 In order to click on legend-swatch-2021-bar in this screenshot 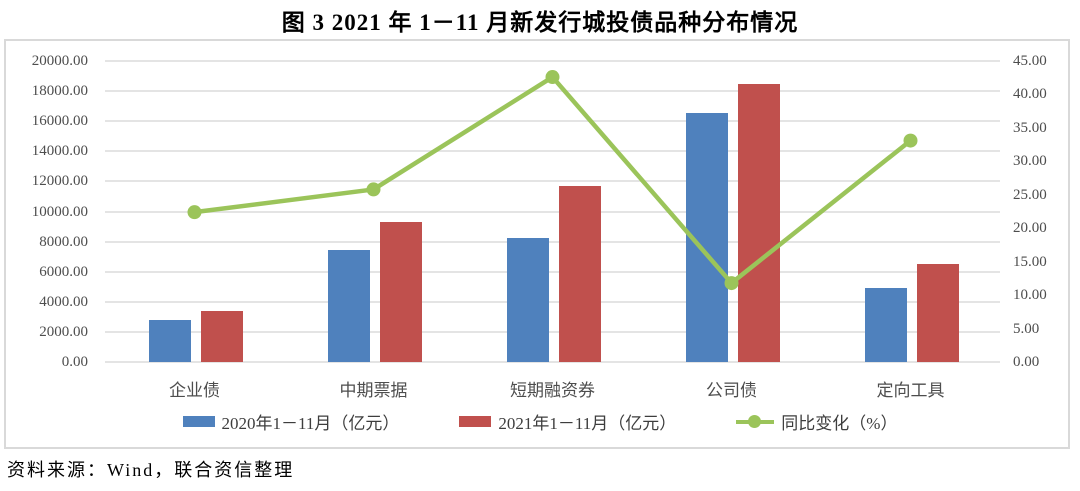, I will do `click(475, 421)`.